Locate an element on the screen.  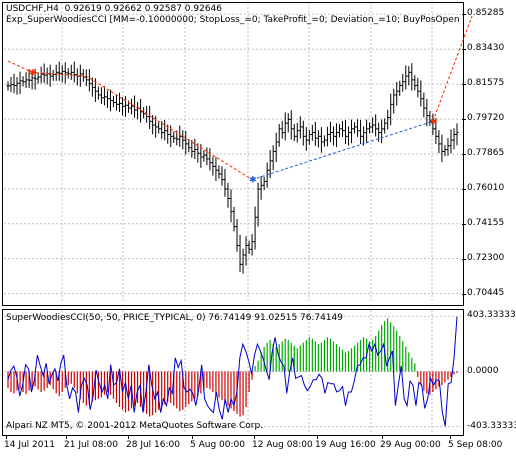
time-axis-label: 12 Aug 08:00 is located at coordinates (282, 445).